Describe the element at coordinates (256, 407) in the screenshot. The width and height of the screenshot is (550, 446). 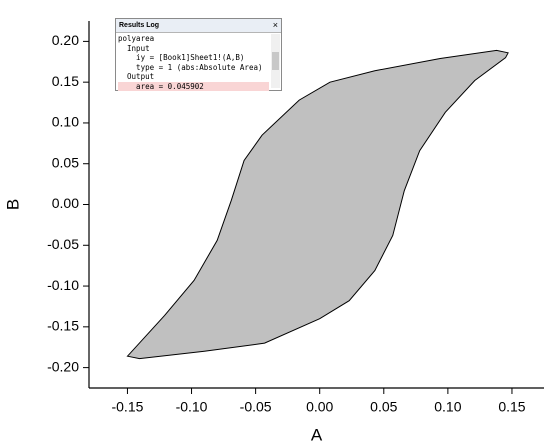
I see `x-tick-label: -0.05` at that location.